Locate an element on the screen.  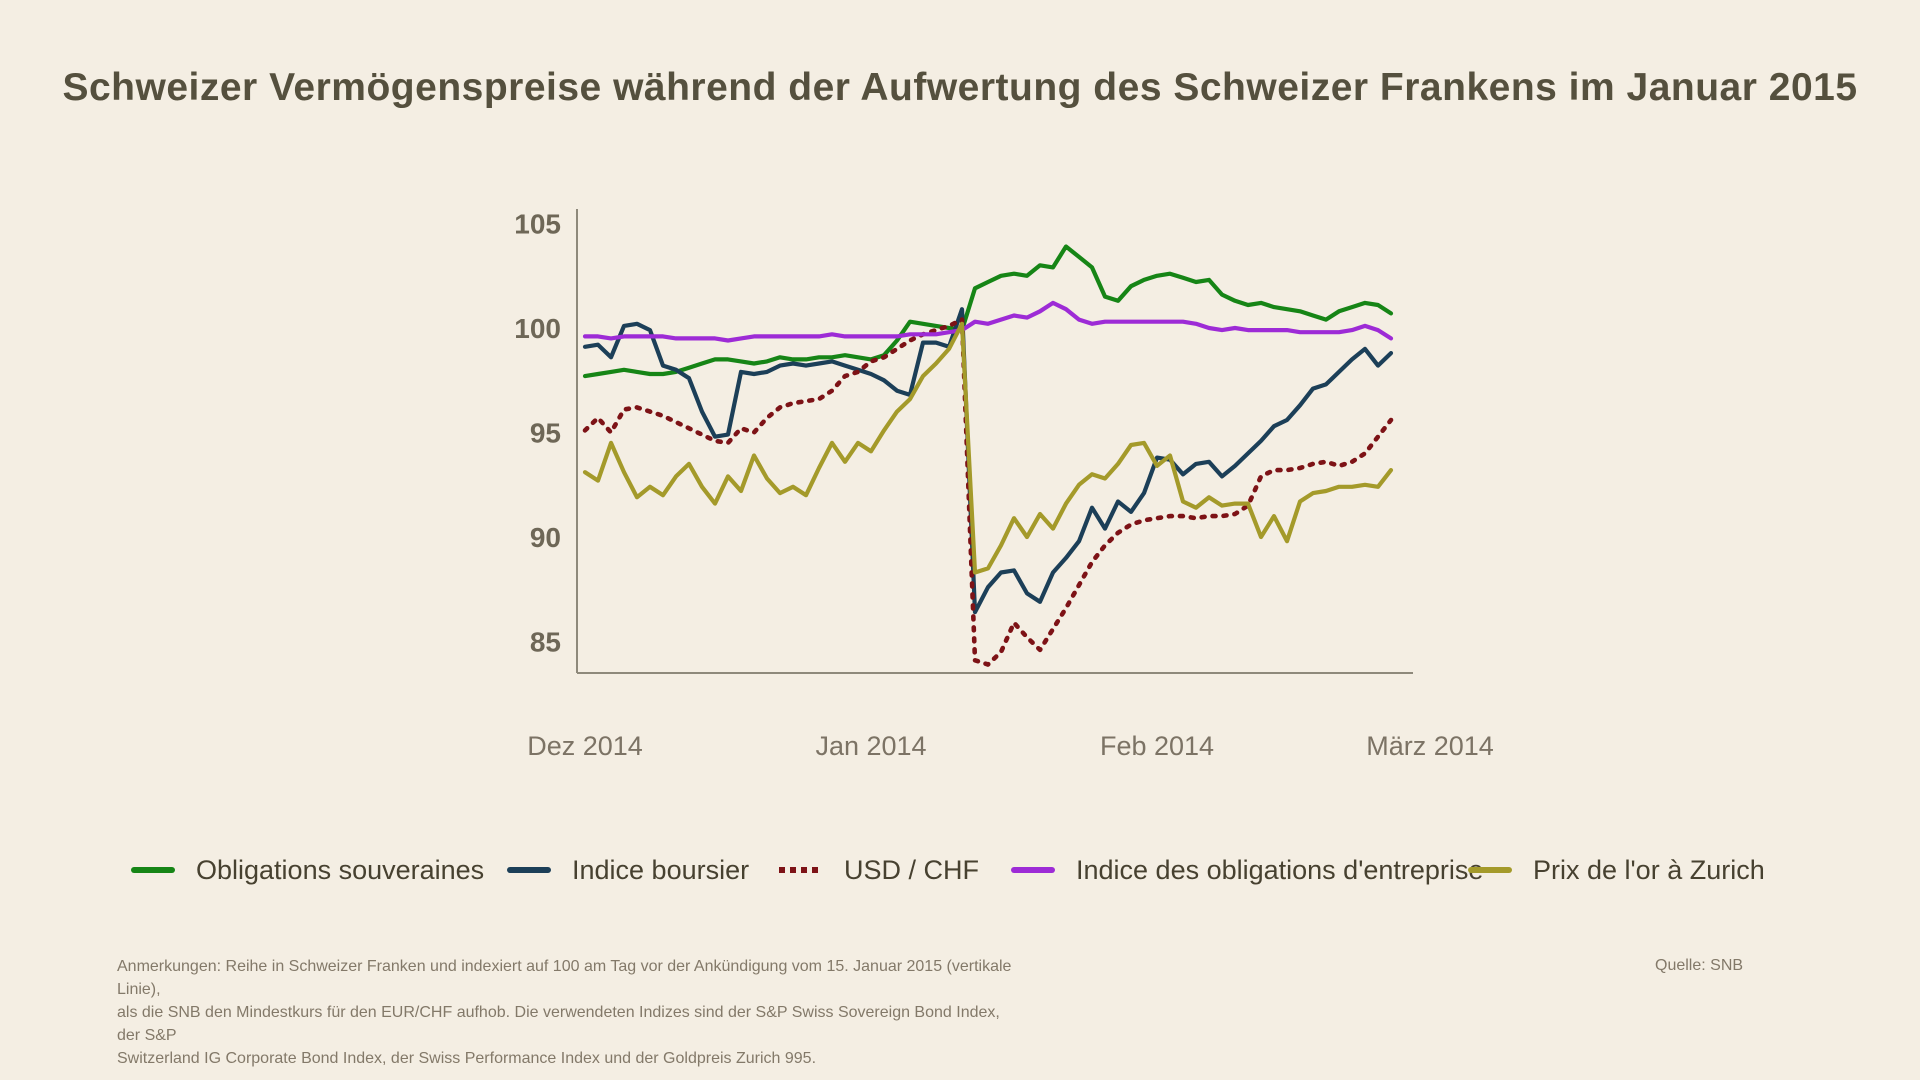
legend-item-indice-boursier: Indice boursier is located at coordinates (628, 870).